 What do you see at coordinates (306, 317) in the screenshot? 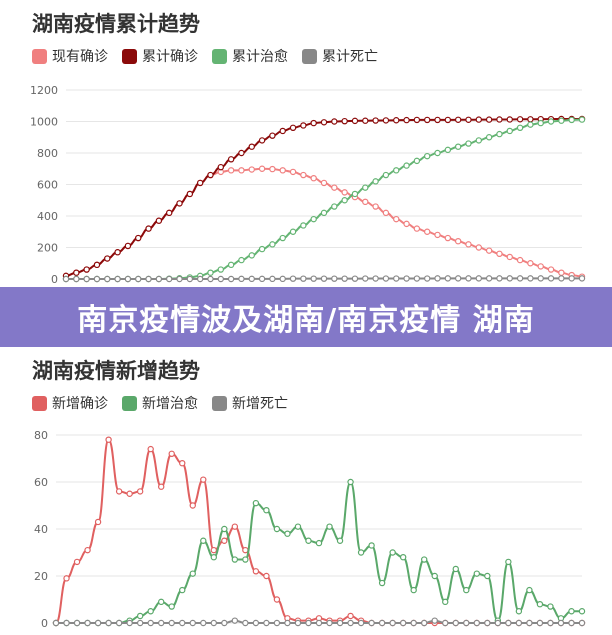
I see `banner: 南京疫情波及湖南/南京疫情 湖南` at bounding box center [306, 317].